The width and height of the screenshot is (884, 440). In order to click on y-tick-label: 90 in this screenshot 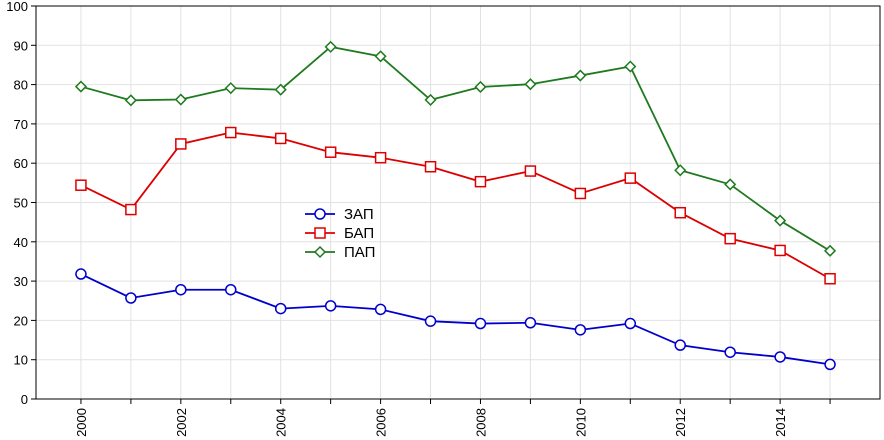, I will do `click(21, 45)`.